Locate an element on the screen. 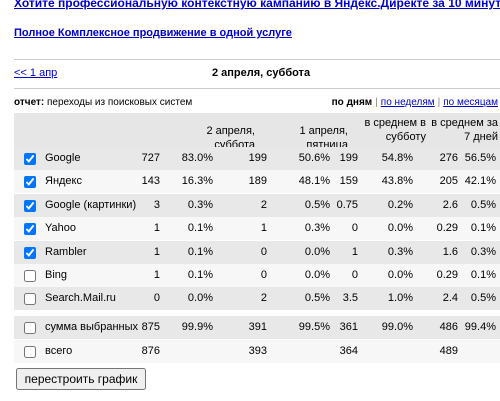 Image resolution: width=500 pixels, height=401 pixels. percent-cell: 54.8% is located at coordinates (397, 158).